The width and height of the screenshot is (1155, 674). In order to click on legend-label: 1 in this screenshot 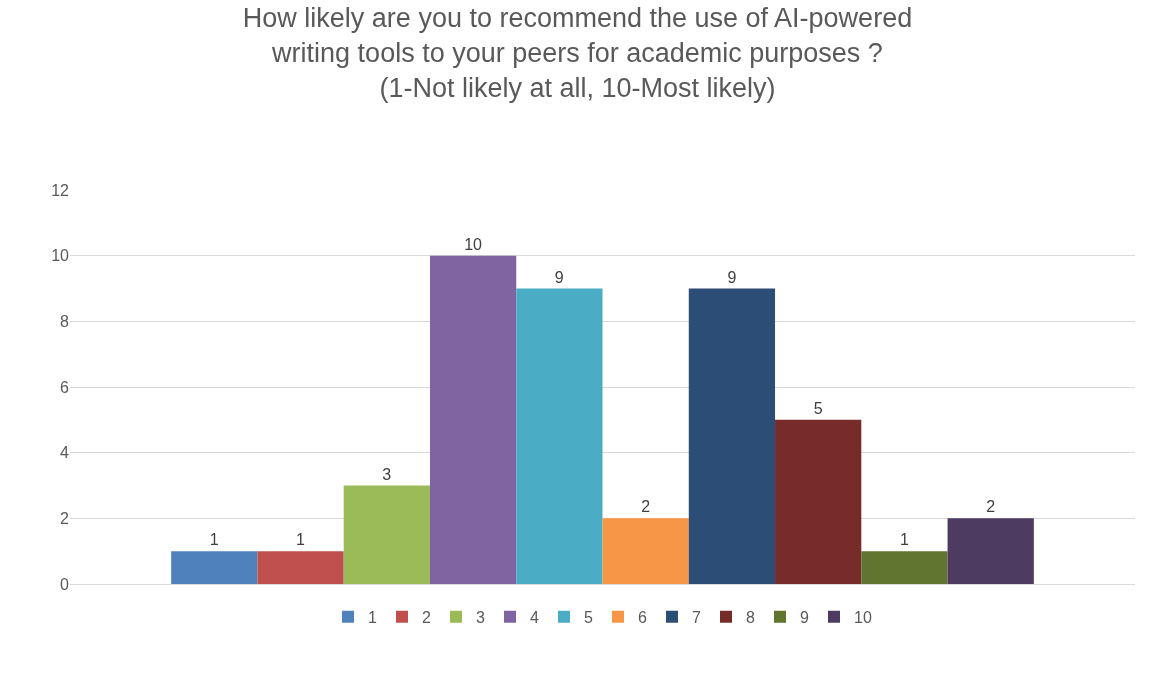, I will do `click(372, 617)`.